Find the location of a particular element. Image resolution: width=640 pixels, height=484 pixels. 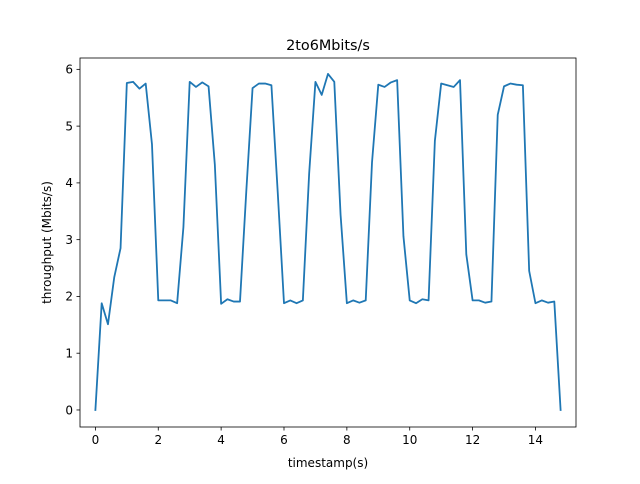

x-tick-label: 10 is located at coordinates (409, 440).